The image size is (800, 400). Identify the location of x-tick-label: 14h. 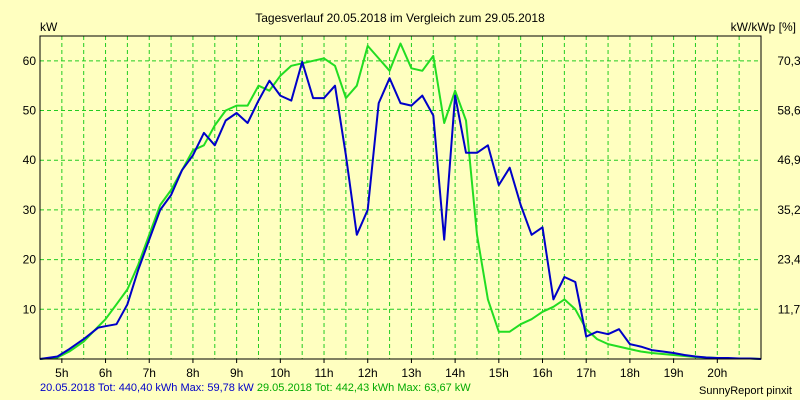
(455, 373).